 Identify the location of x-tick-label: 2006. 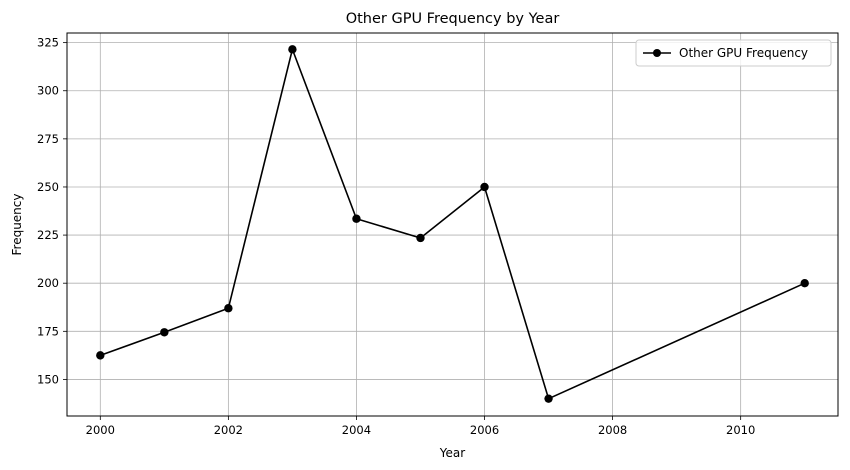
(484, 430).